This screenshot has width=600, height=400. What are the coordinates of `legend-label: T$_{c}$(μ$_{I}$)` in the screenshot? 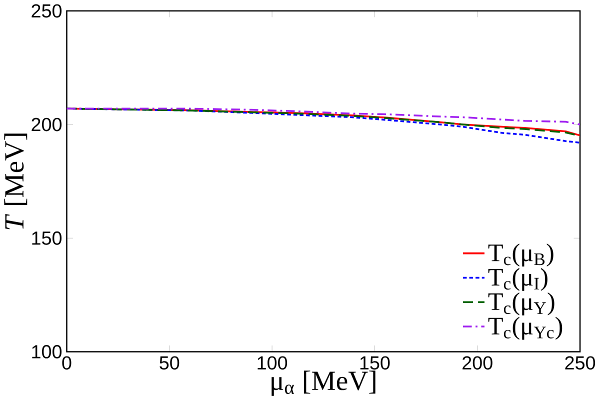 It's located at (518, 279).